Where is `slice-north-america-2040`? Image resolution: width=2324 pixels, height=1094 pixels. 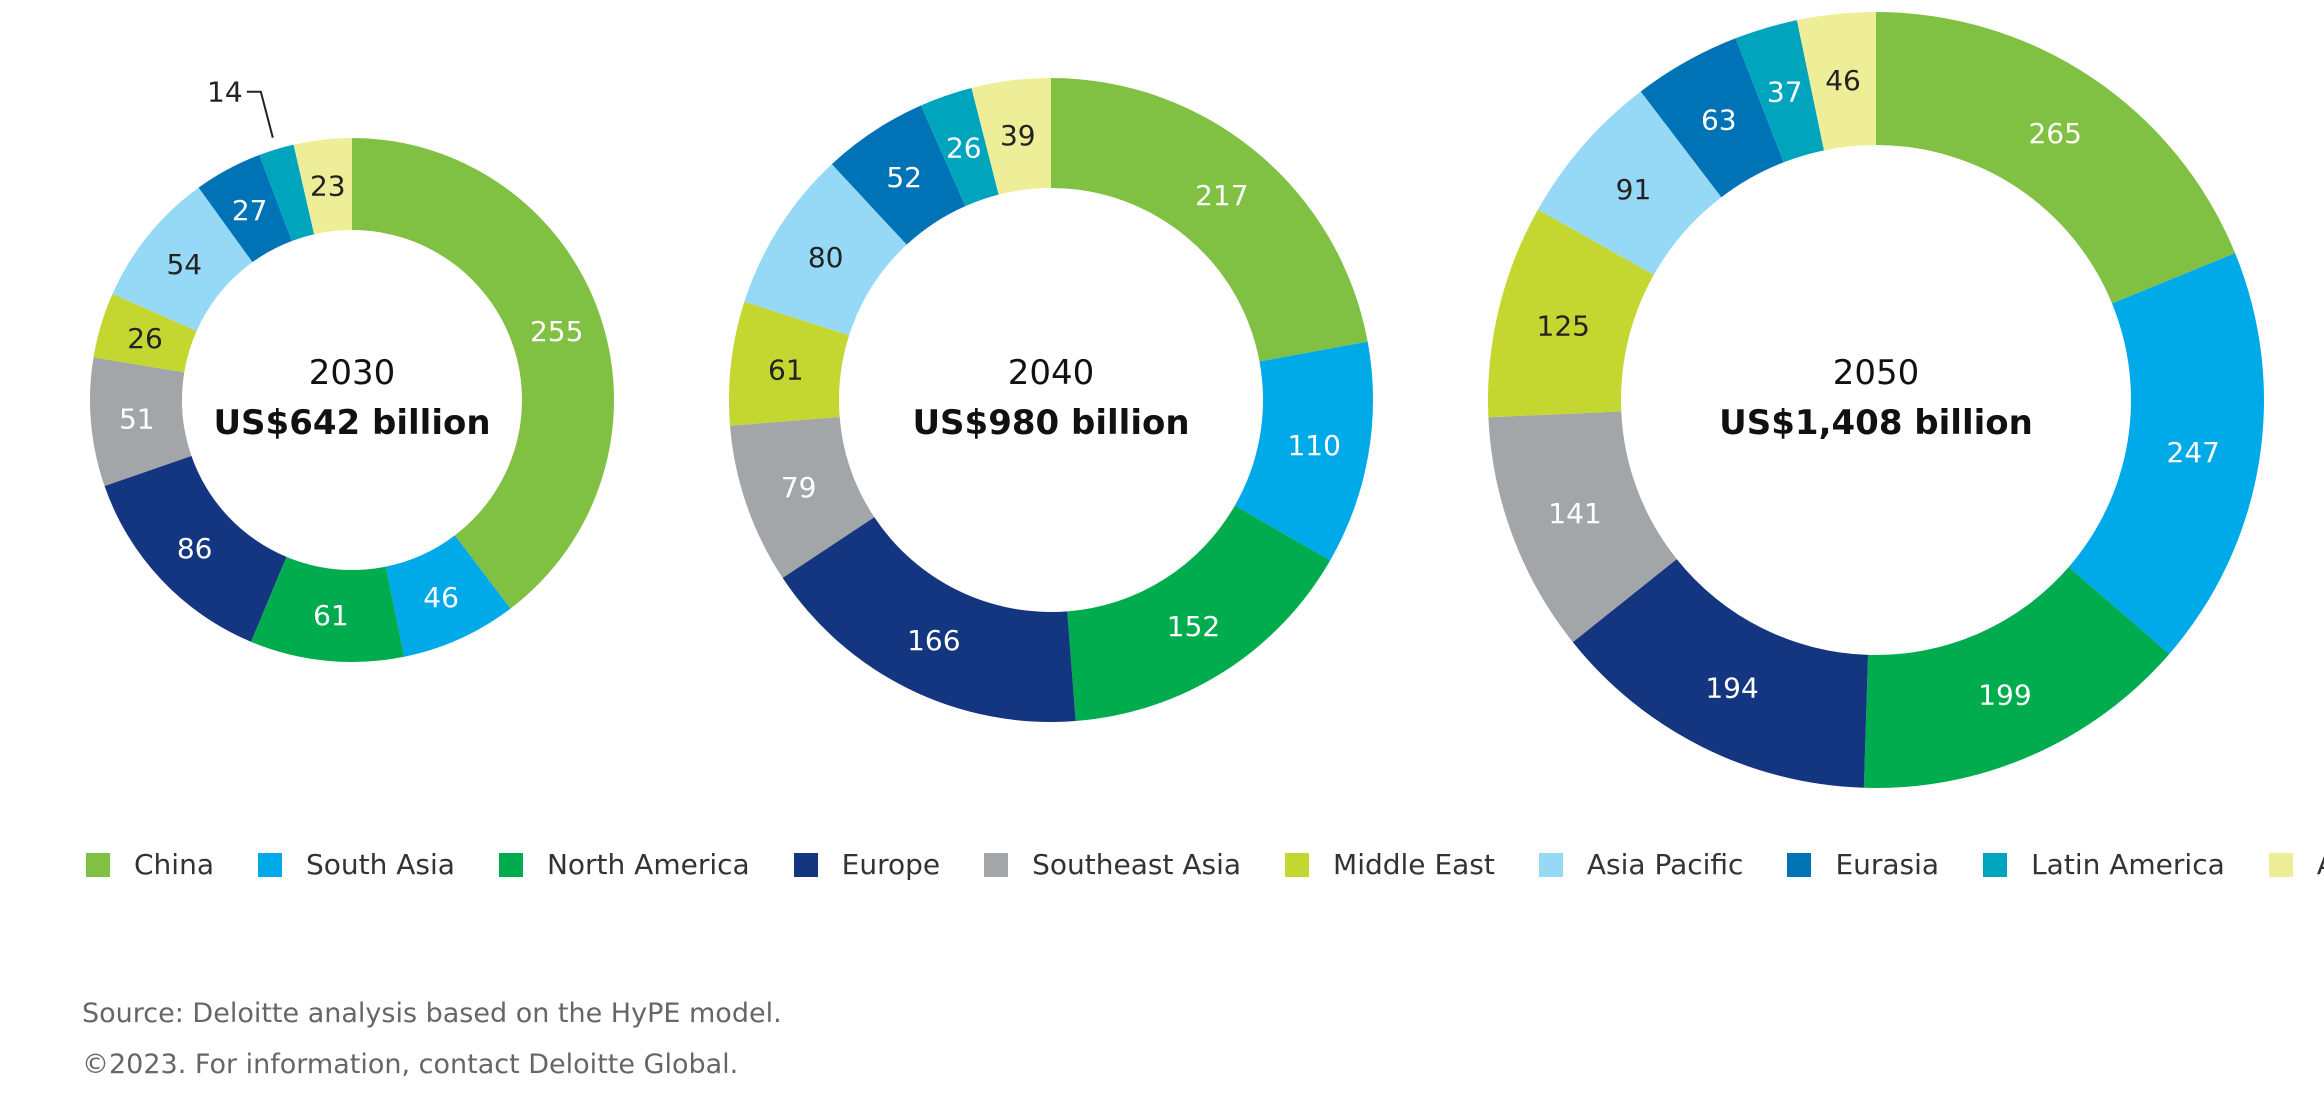
slice-north-america-2040 is located at coordinates (1199, 613).